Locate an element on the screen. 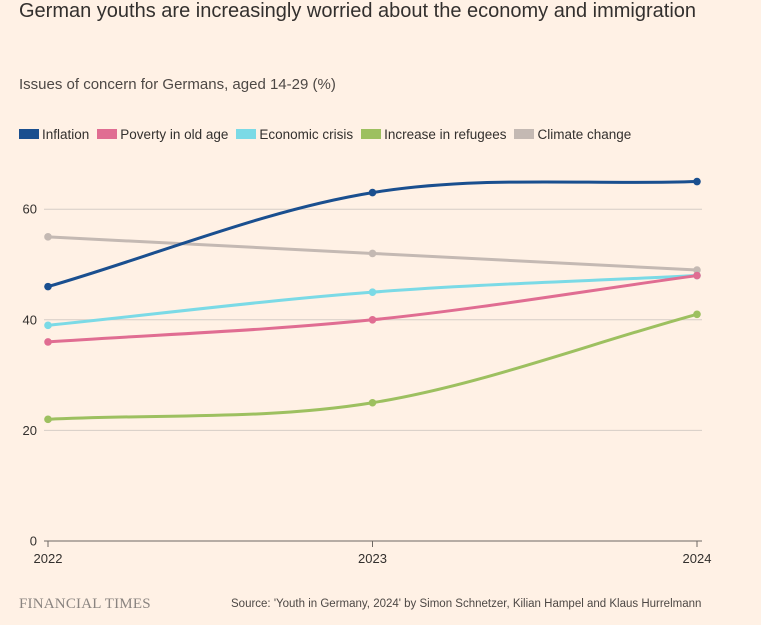 Image resolution: width=761 pixels, height=625 pixels. legend-item-inflation: Inflation is located at coordinates (54, 134).